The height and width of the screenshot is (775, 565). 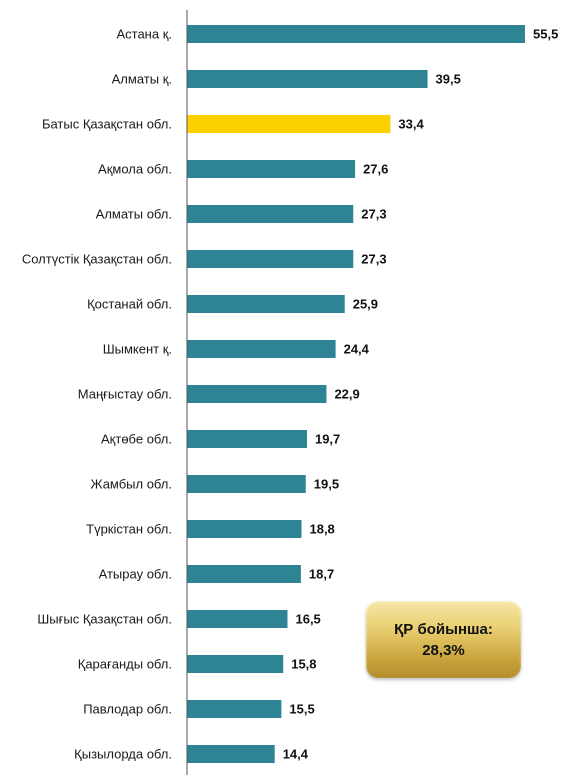 What do you see at coordinates (545, 34) in the screenshot?
I see `value-label: 55,5` at bounding box center [545, 34].